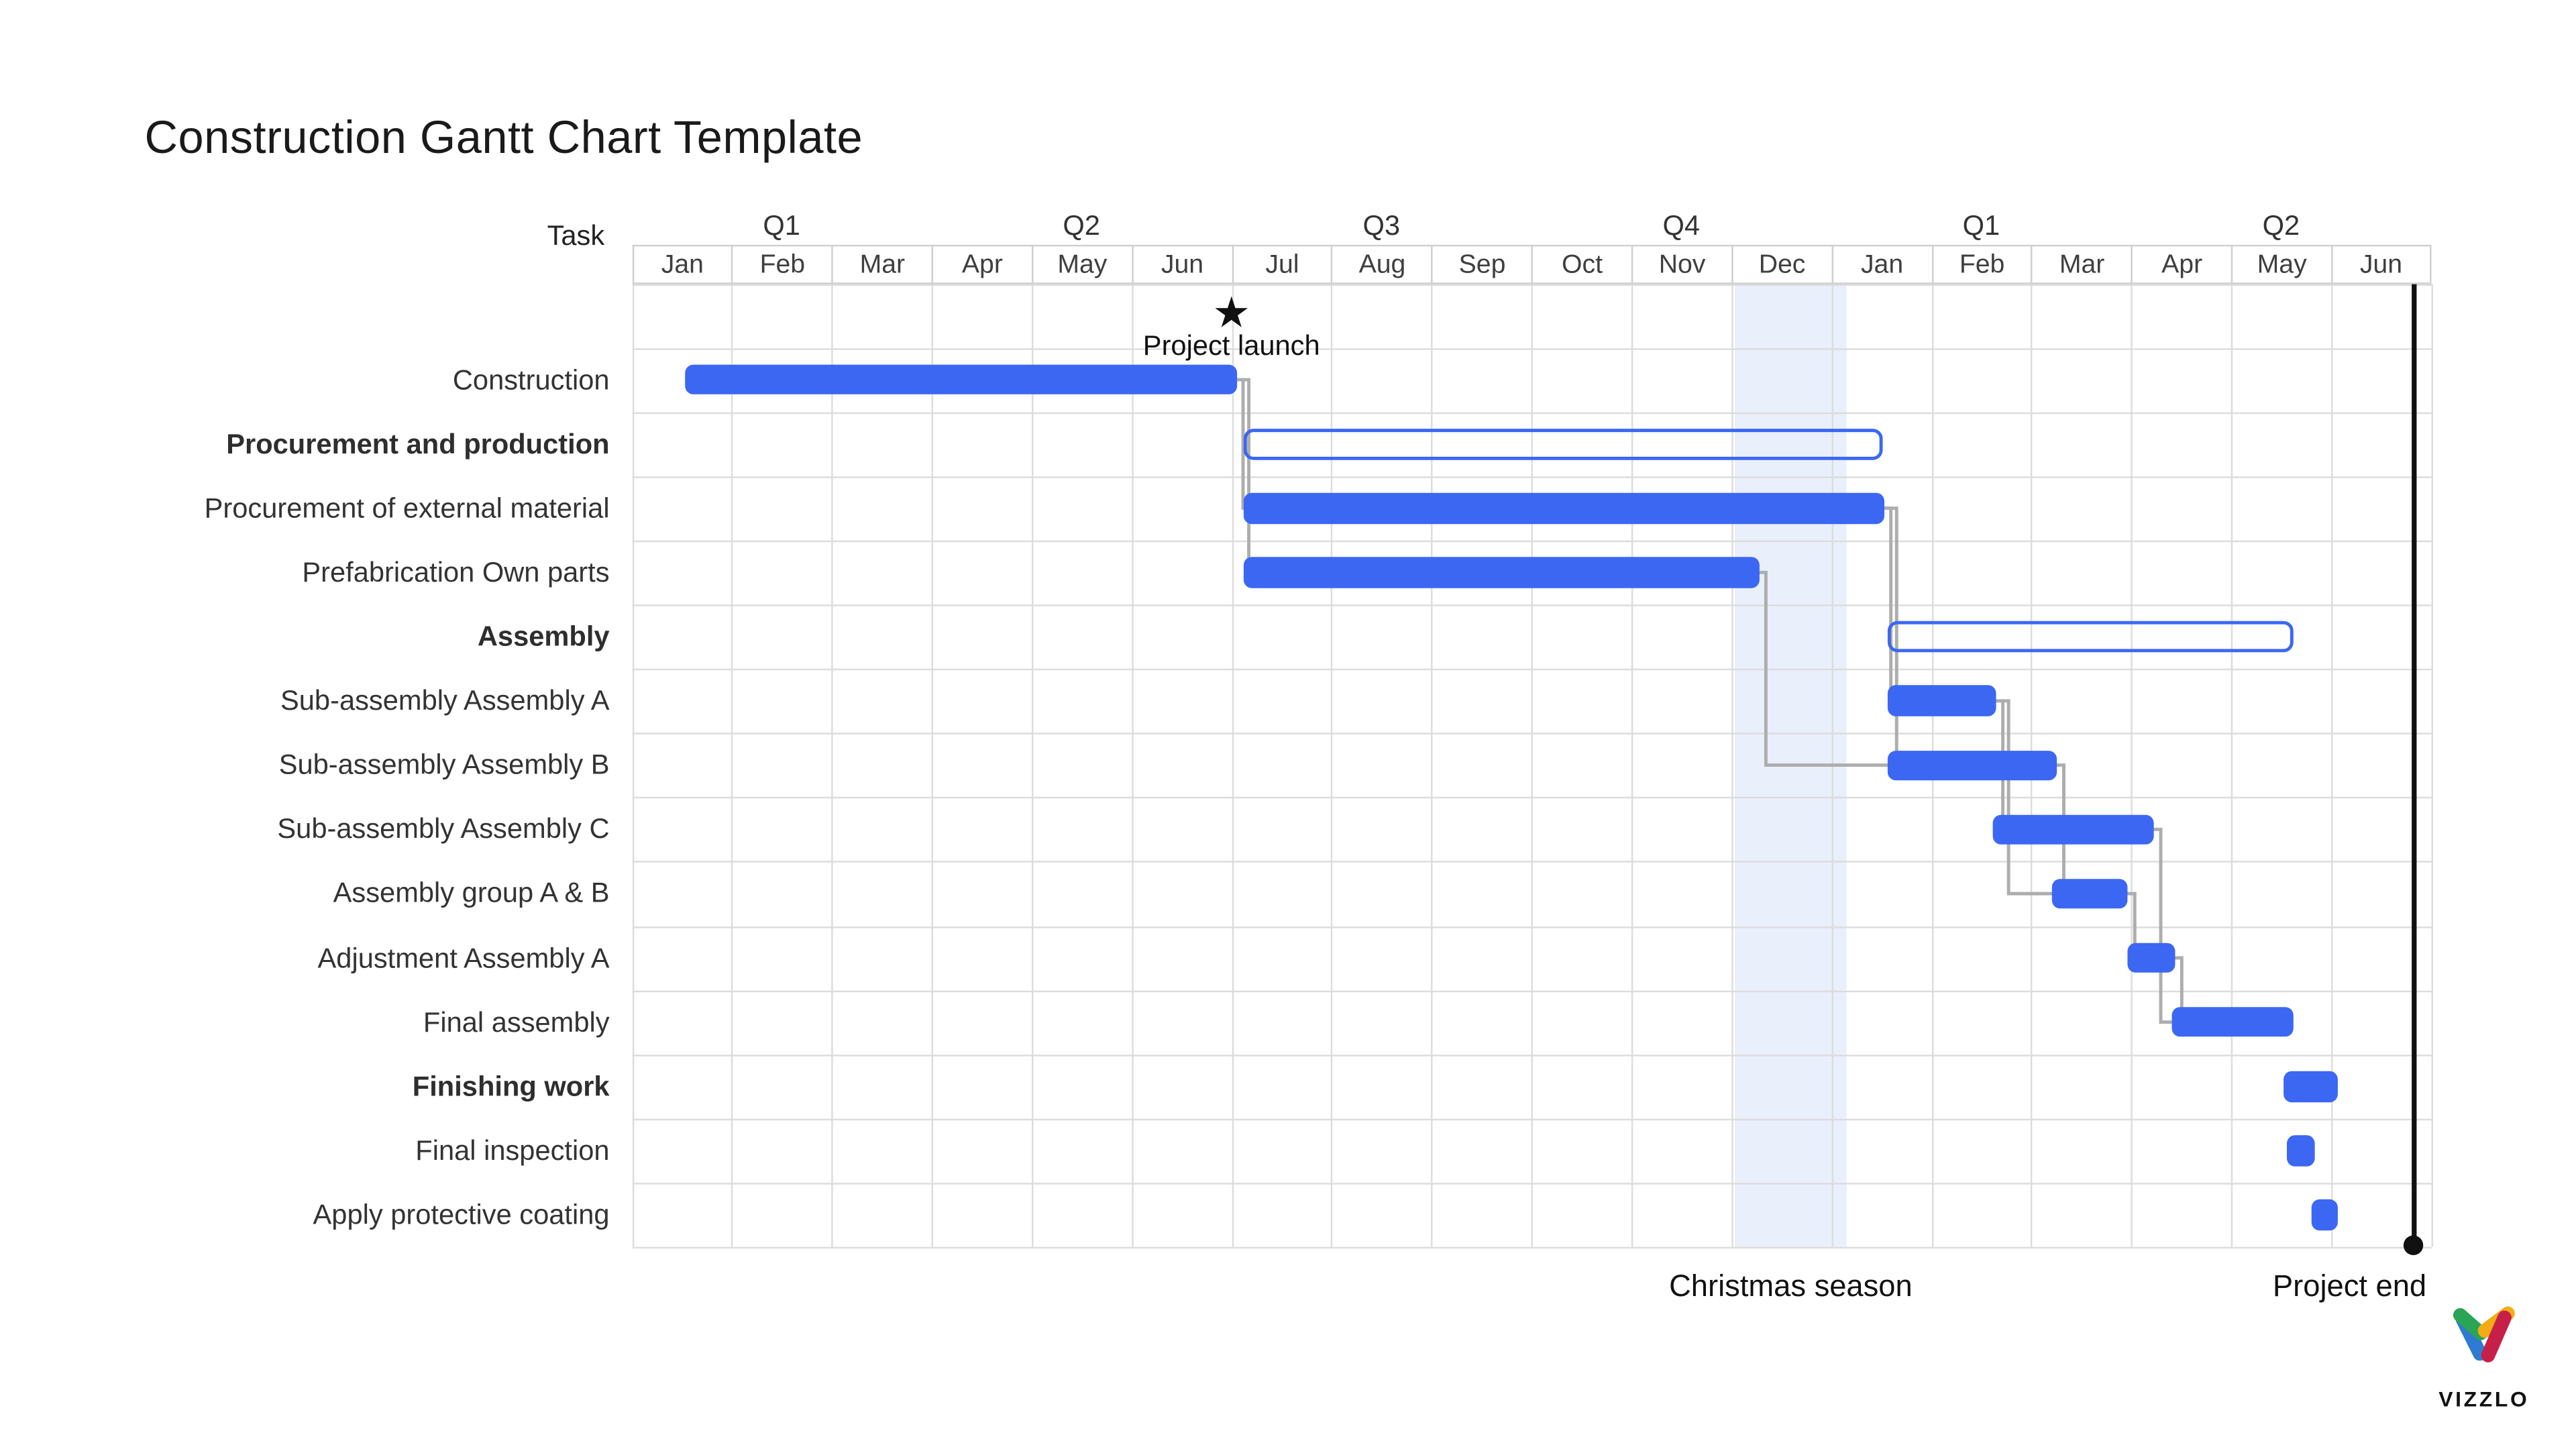  I want to click on task-label-9: Assembly group A & B, so click(471, 893).